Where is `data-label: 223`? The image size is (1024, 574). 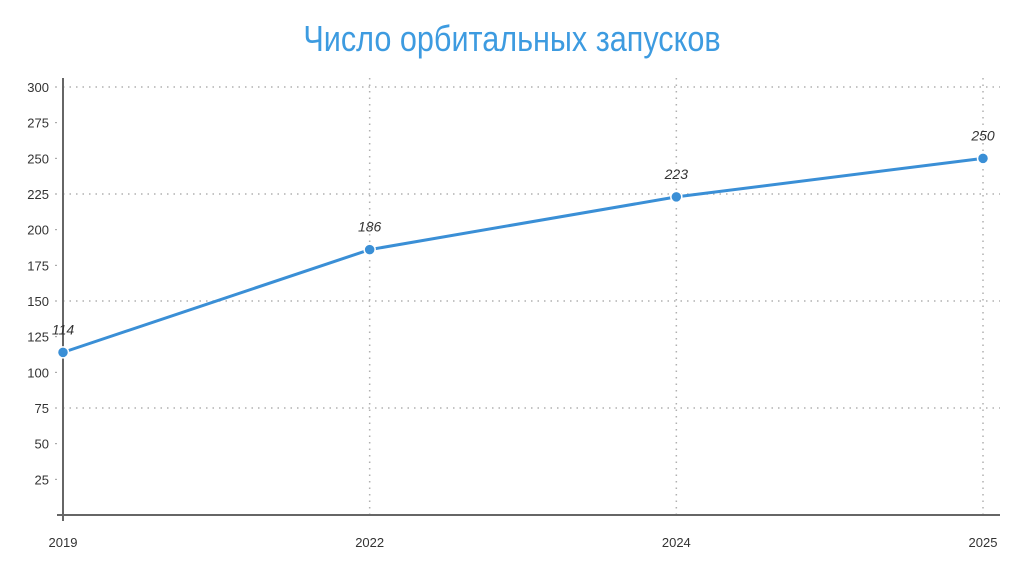
data-label: 223 is located at coordinates (676, 174).